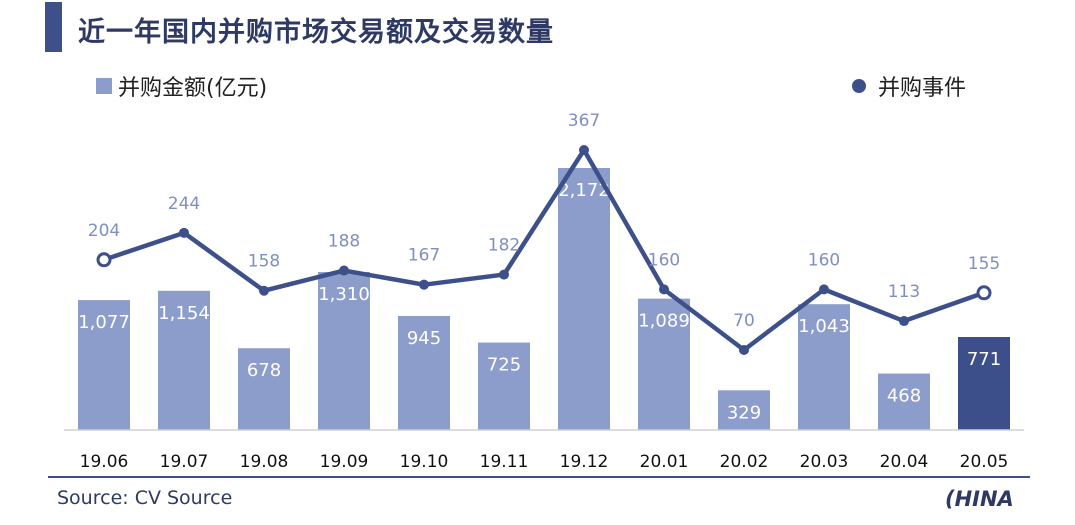 Image resolution: width=1075 pixels, height=525 pixels. Describe the element at coordinates (584, 121) in the screenshot. I see `line-label: 367` at that location.